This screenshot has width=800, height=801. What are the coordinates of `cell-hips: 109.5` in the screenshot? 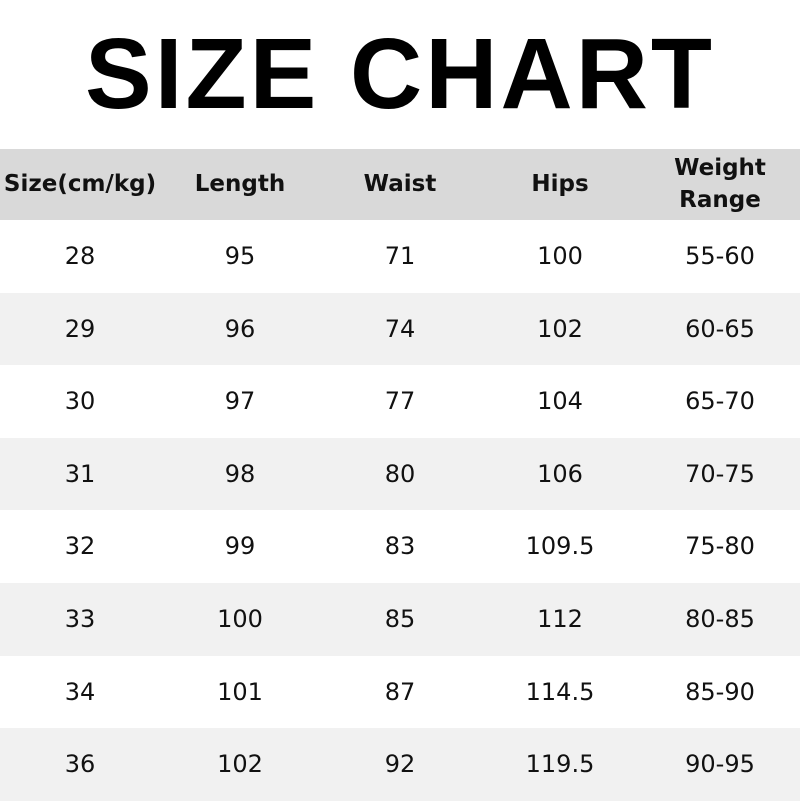 It's located at (560, 546).